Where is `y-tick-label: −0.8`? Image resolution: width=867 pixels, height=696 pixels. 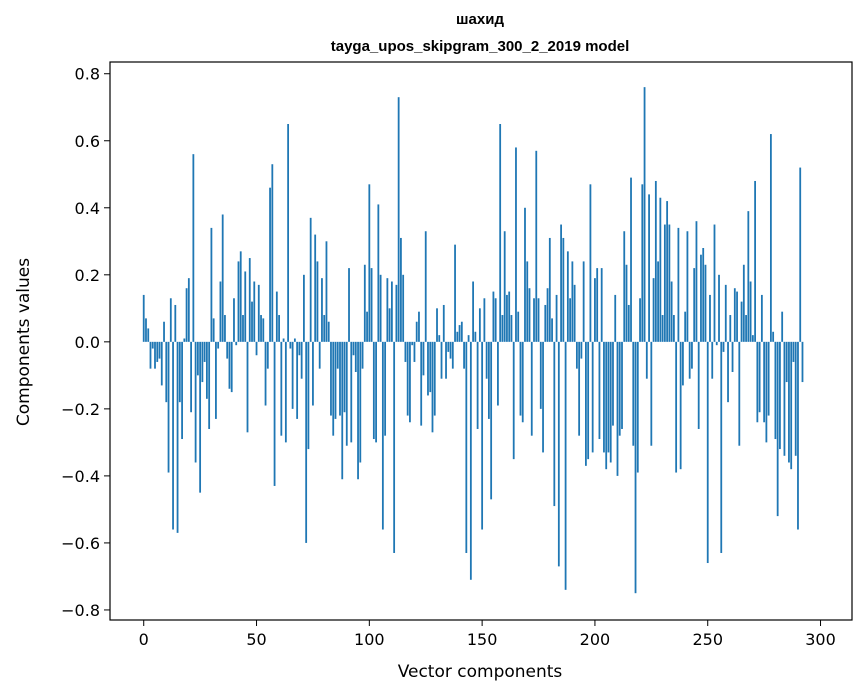
y-tick-label: −0.8 is located at coordinates (80, 610).